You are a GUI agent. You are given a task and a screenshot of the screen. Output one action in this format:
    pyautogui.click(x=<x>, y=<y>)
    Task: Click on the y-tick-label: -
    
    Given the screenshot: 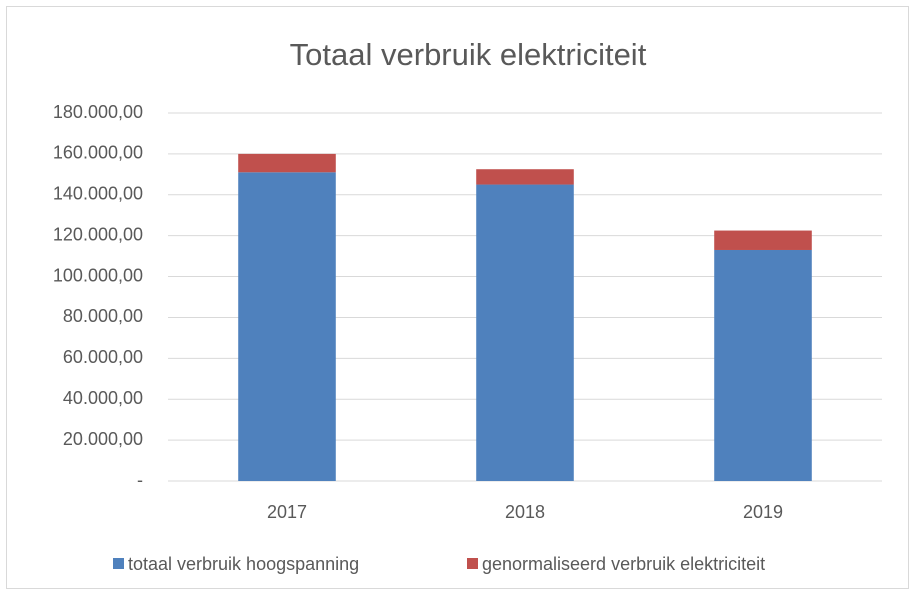 What is the action you would take?
    pyautogui.click(x=140, y=480)
    